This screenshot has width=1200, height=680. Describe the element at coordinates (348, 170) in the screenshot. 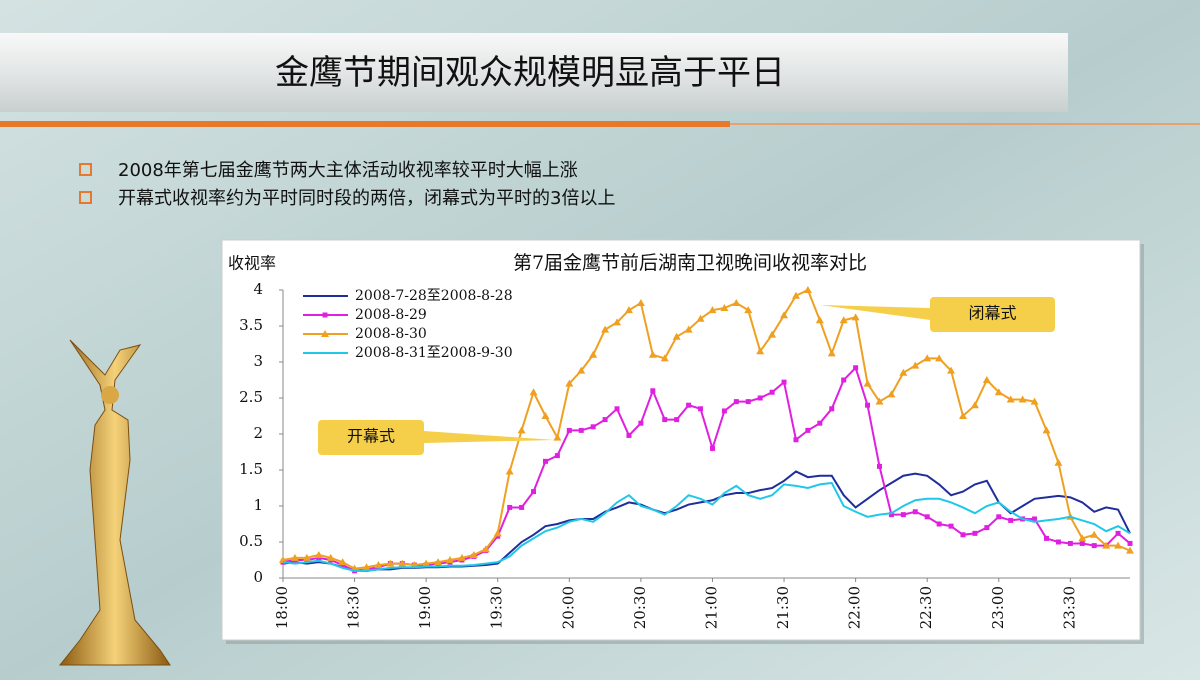

I see `bullet: 2008年第七届金鹰节两大主体活动收视率较平时大幅上涨` at that location.